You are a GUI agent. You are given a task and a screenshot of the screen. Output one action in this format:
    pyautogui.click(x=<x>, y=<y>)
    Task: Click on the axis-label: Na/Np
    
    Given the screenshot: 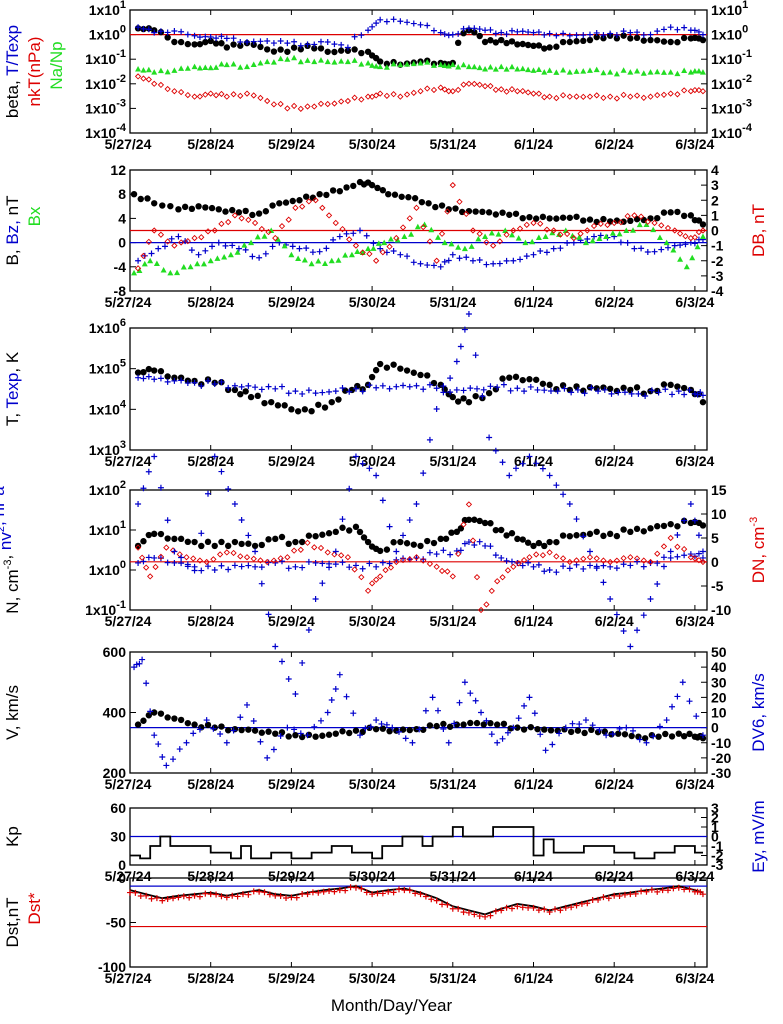 What is the action you would take?
    pyautogui.click(x=56, y=65)
    